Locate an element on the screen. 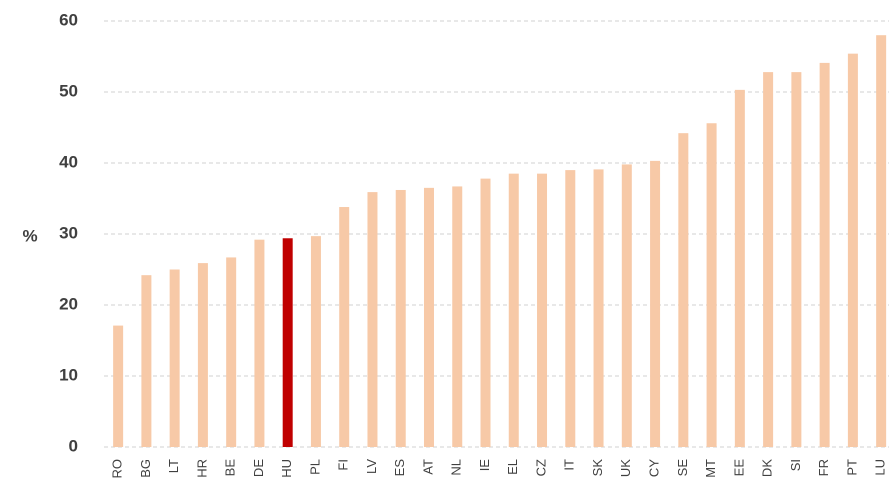 This screenshot has height=487, width=889. x-tick-label: AT is located at coordinates (427, 467).